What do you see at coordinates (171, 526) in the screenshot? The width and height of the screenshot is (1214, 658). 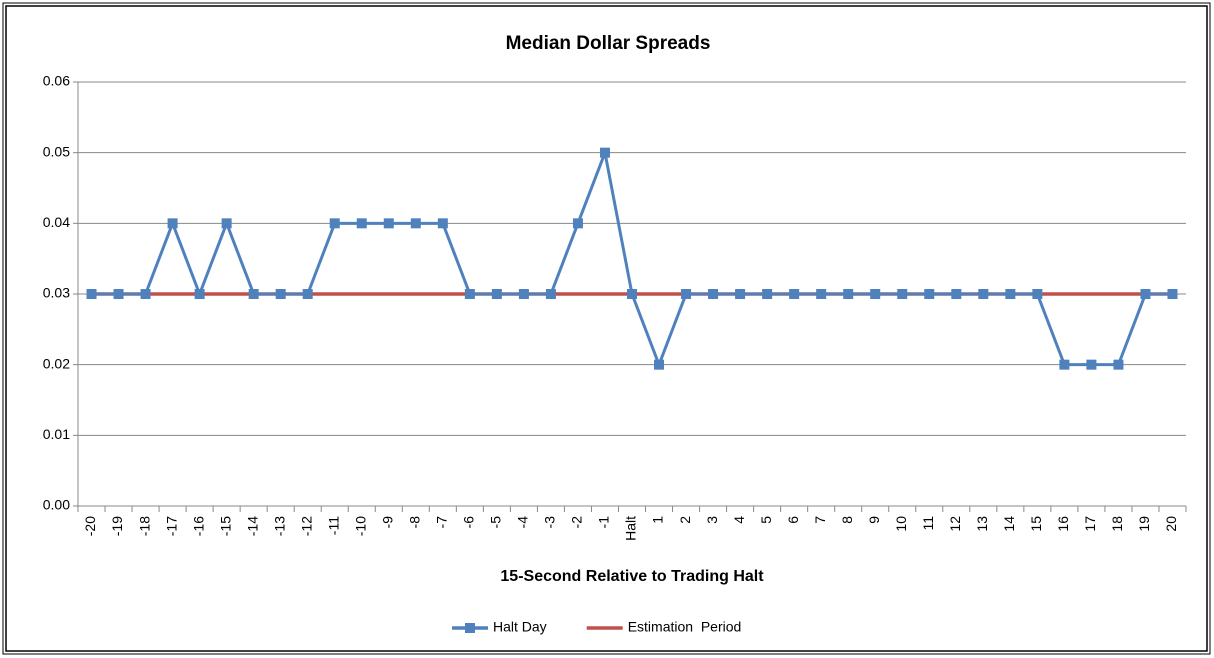 I see `x-tick-label: -17` at bounding box center [171, 526].